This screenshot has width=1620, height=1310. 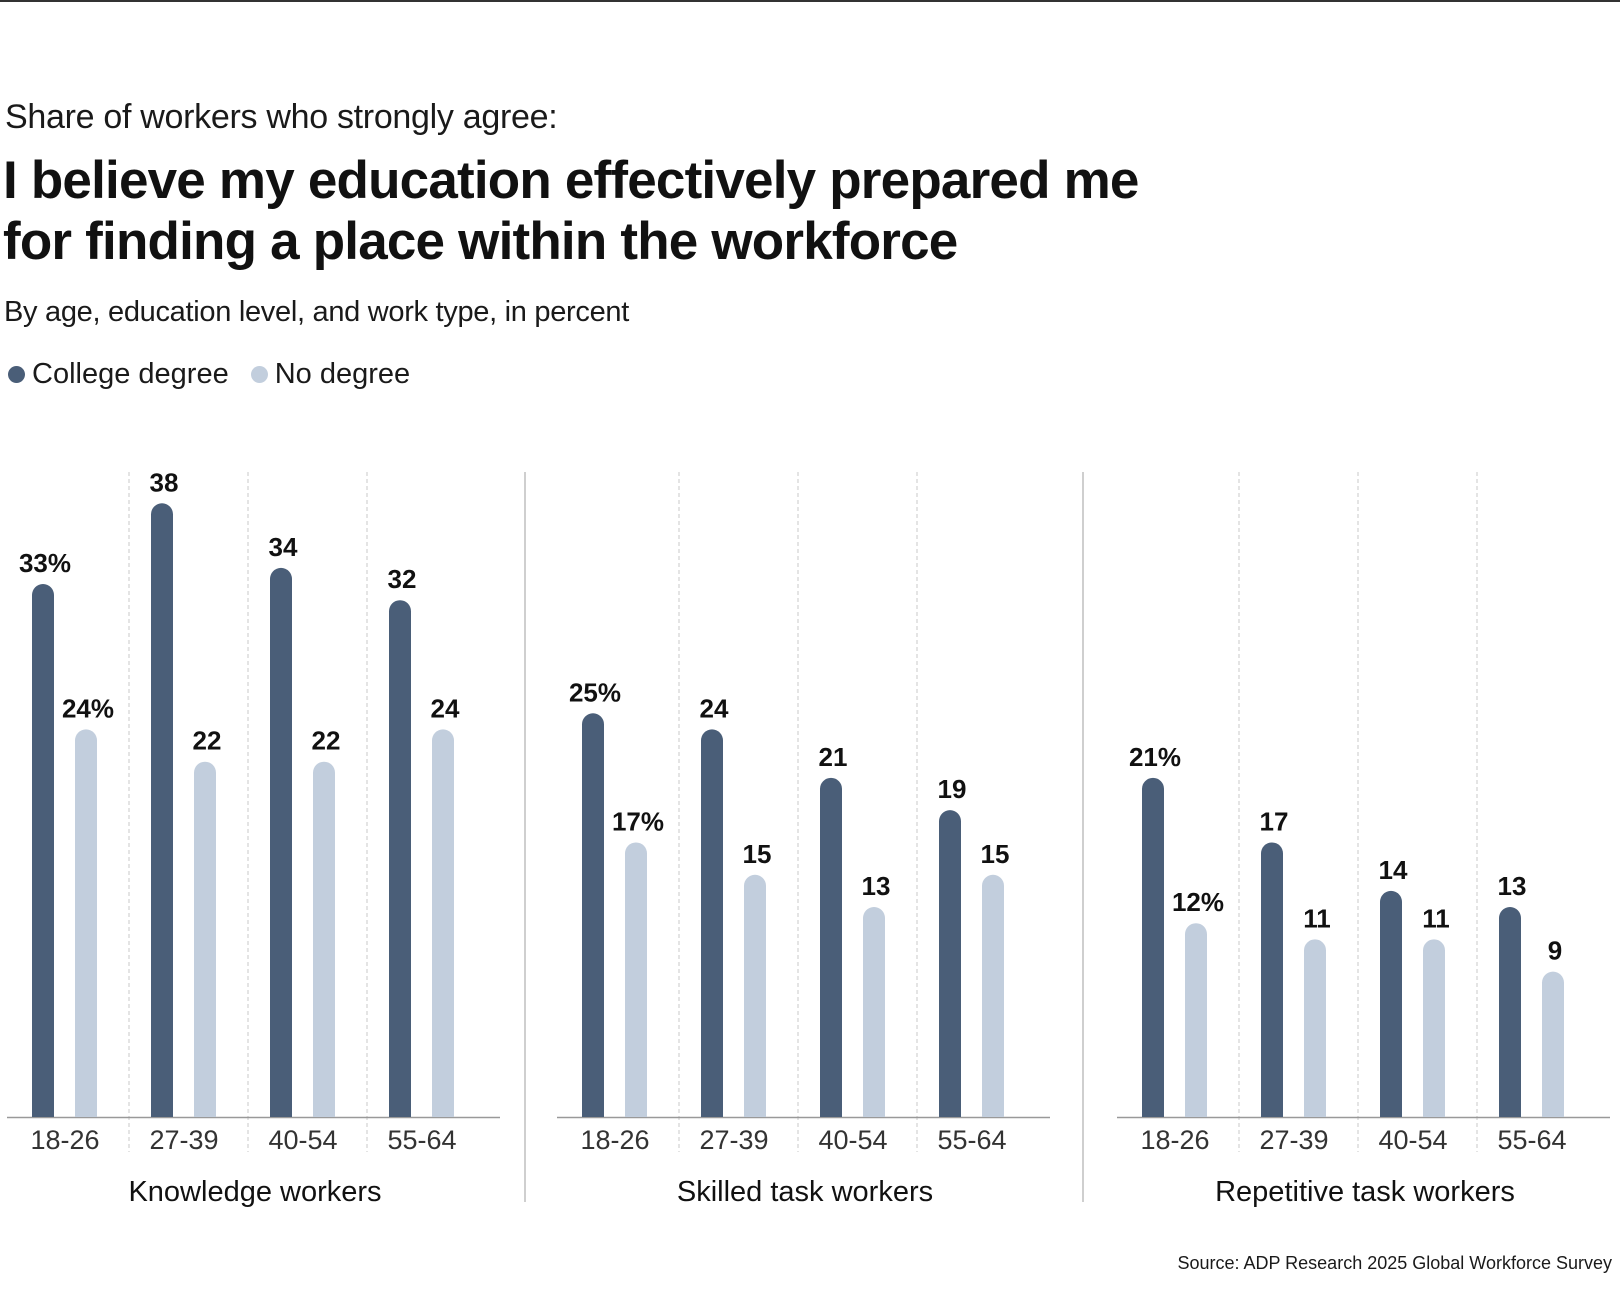 I want to click on legend-item-no-degree: No degree, so click(x=330, y=374).